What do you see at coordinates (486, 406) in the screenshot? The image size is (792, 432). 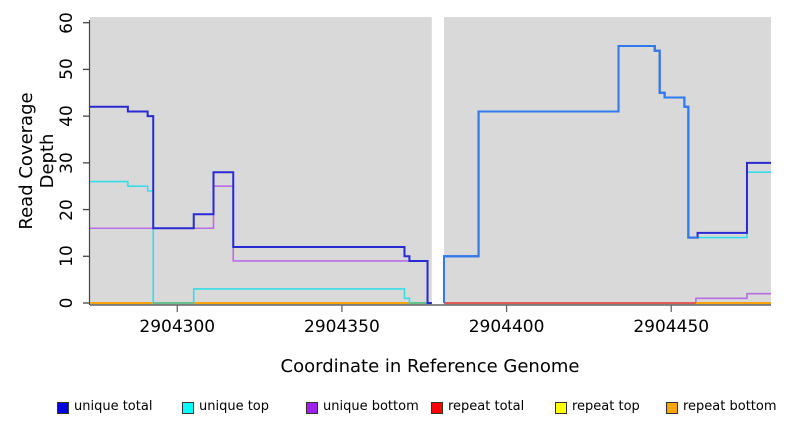 I see `legend-label: repeat total` at bounding box center [486, 406].